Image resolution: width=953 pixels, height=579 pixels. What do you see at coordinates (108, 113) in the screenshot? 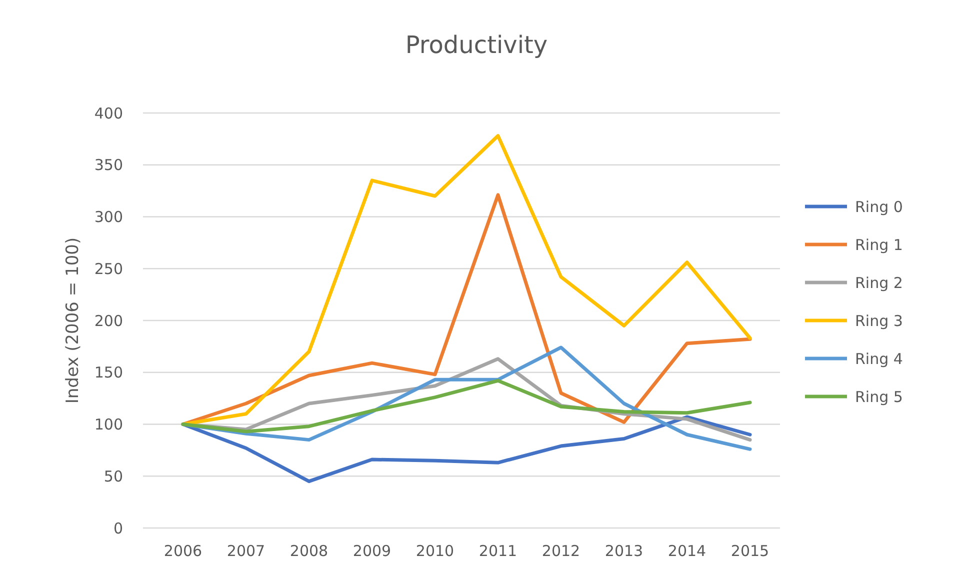
I see `y-tick-label: 400` at bounding box center [108, 113].